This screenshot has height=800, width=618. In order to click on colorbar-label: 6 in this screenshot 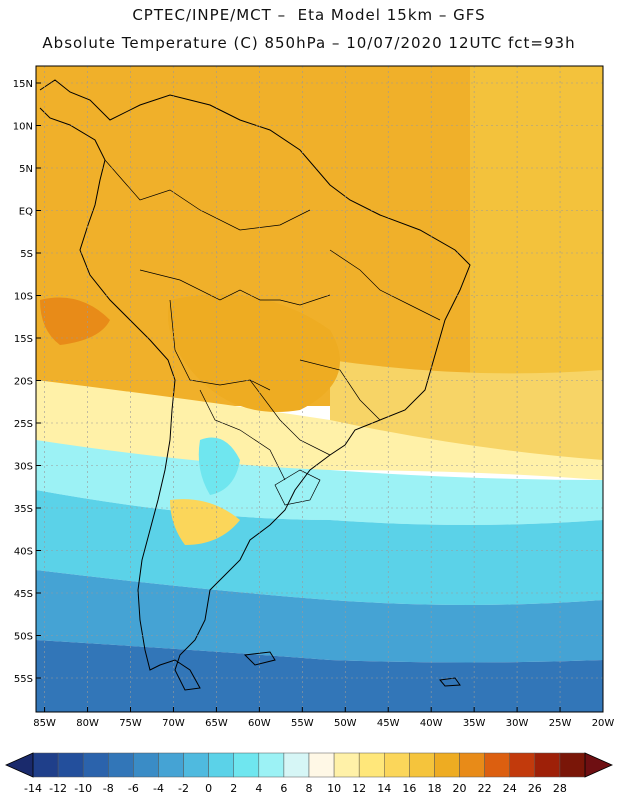, I will do `click(283, 788)`.